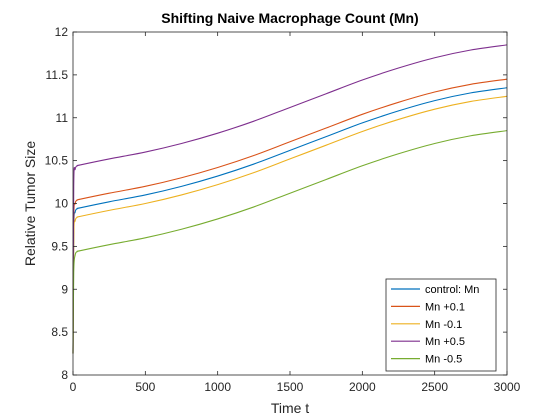  Describe the element at coordinates (62, 32) in the screenshot. I see `y-tick-label: 12` at that location.